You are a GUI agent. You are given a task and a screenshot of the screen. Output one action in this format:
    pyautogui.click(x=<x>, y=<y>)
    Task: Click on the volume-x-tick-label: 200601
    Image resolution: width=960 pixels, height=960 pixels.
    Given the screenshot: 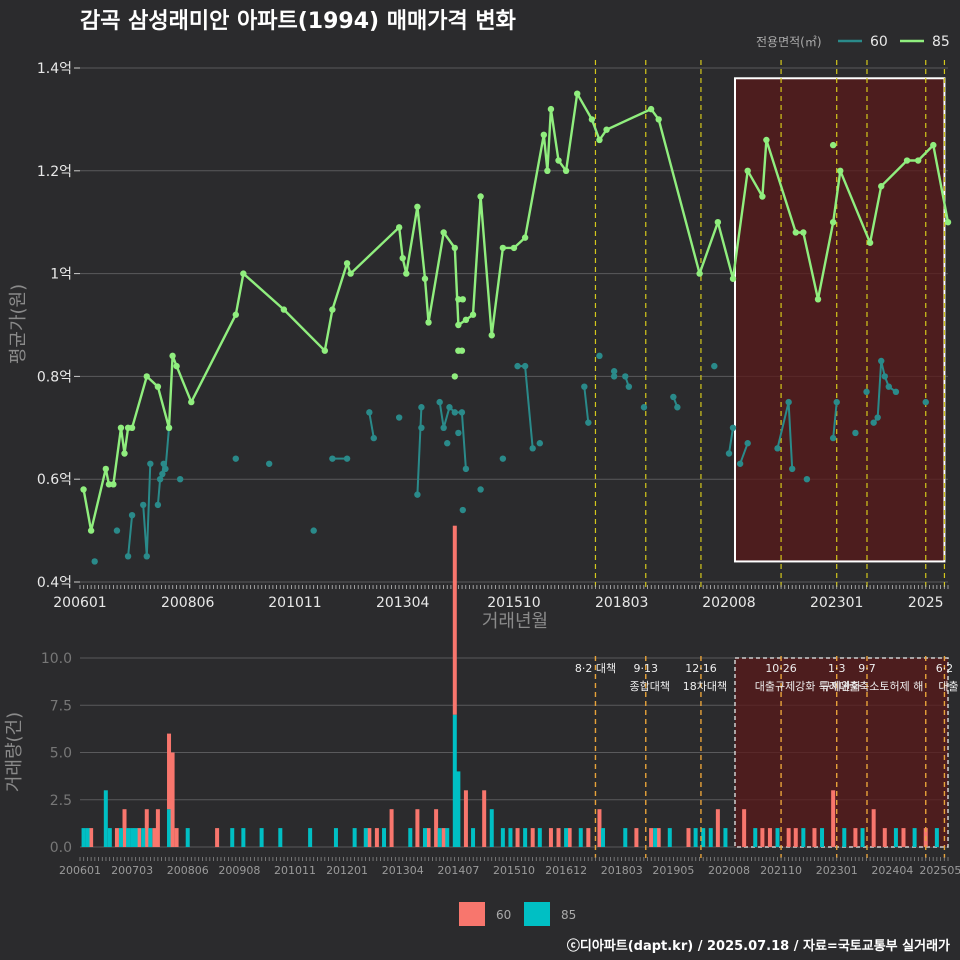 What is the action you would take?
    pyautogui.click(x=80, y=870)
    